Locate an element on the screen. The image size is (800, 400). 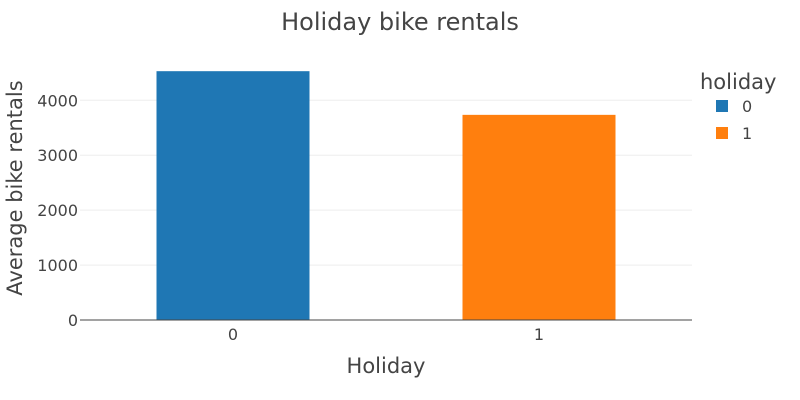
legend-items: 01 is located at coordinates (734, 120).